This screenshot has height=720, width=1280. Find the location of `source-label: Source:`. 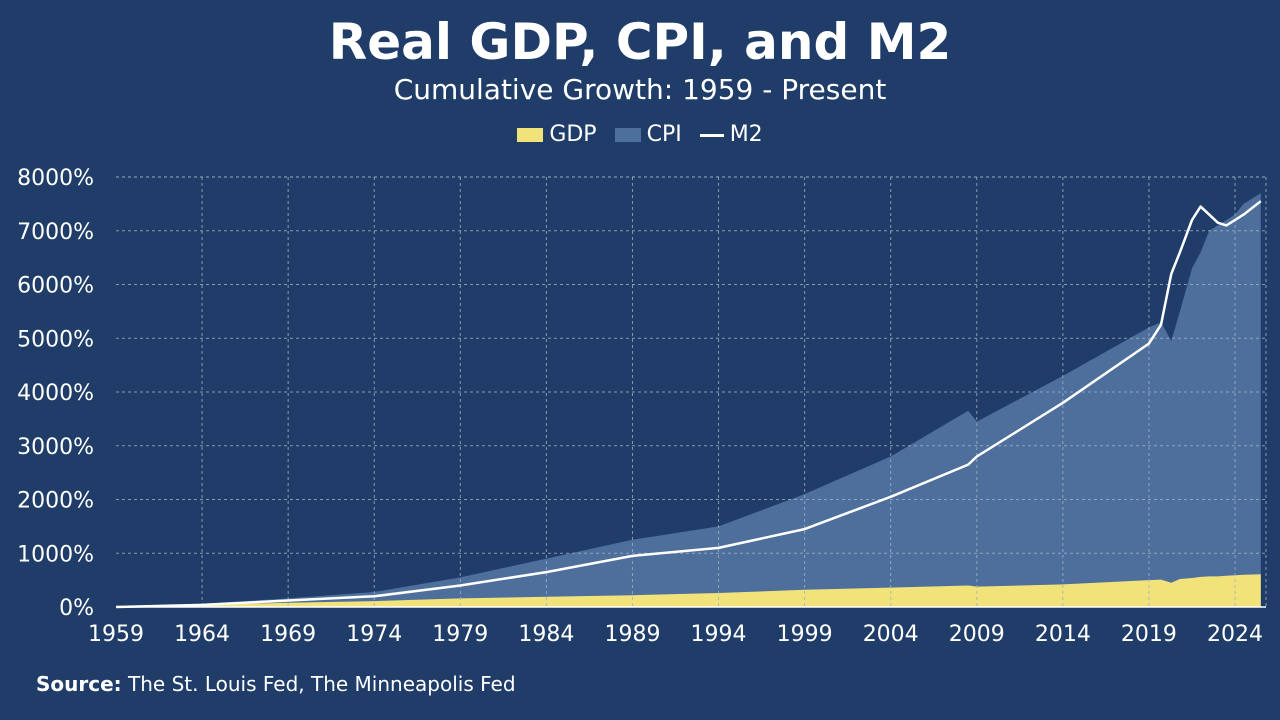

source-label: Source: is located at coordinates (79, 684).